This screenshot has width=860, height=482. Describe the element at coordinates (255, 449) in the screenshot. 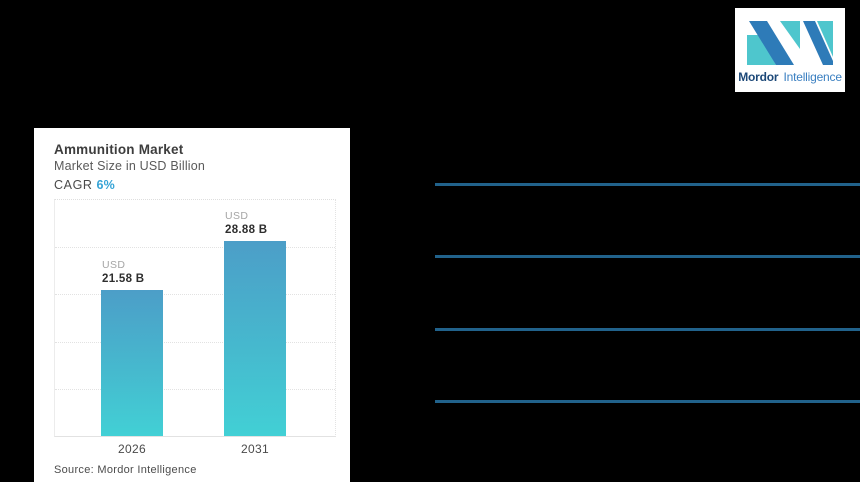

I see `x-axis-label-2031: 2031` at that location.